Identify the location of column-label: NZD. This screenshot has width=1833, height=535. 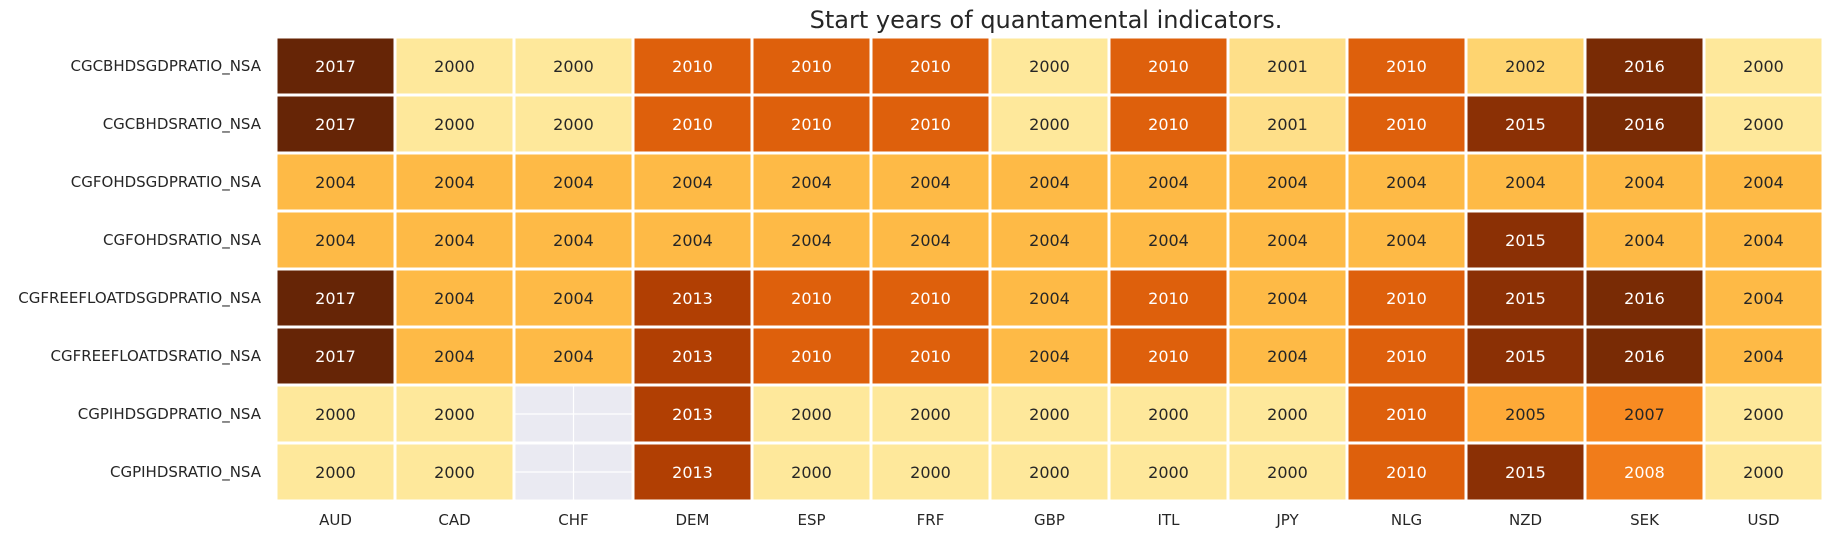
(1525, 520).